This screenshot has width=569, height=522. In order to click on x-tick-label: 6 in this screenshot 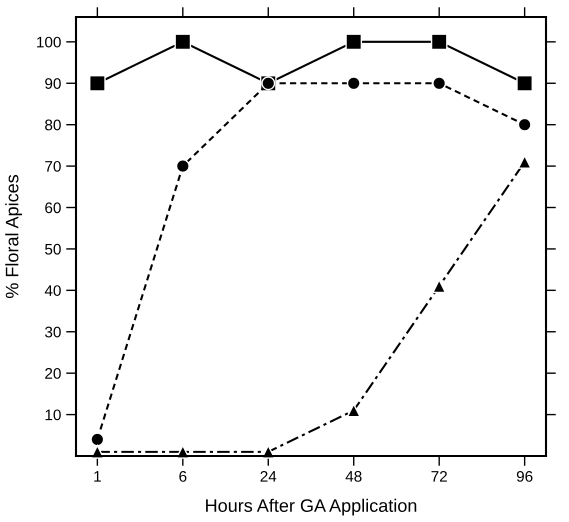, I will do `click(182, 476)`.